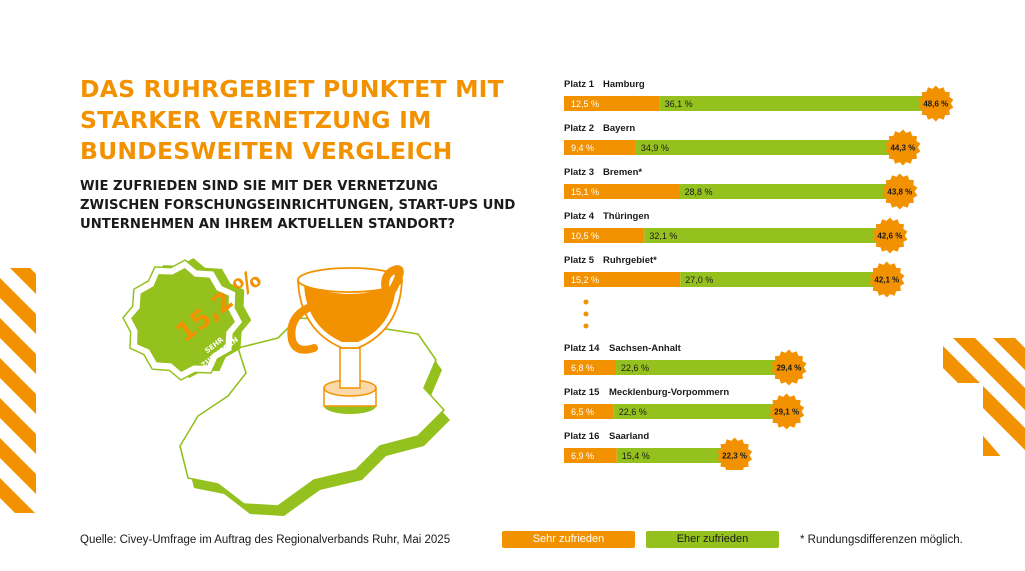 This screenshot has width=1025, height=571. I want to click on label-eher-zufrieden: 36,1 %, so click(679, 104).